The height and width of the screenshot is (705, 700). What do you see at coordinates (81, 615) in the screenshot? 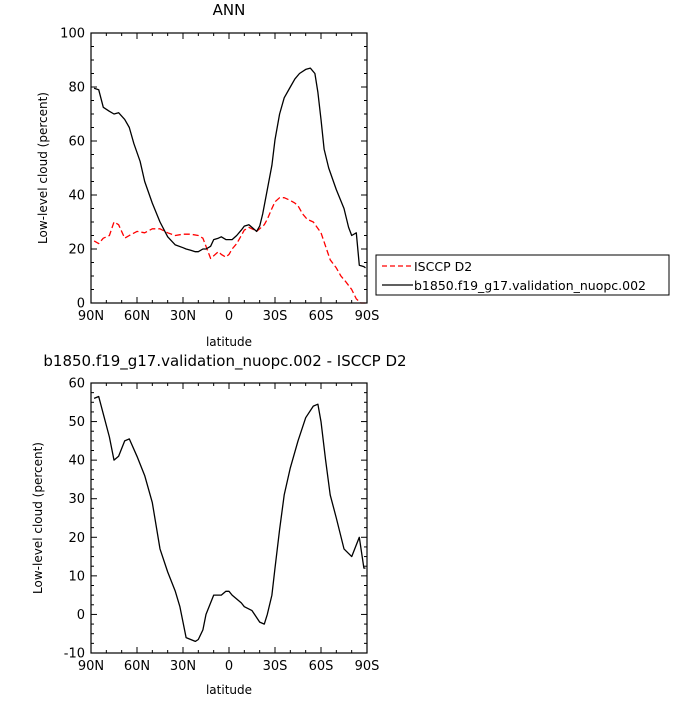
I see `bottom-y-tick-label: 0` at bounding box center [81, 615].